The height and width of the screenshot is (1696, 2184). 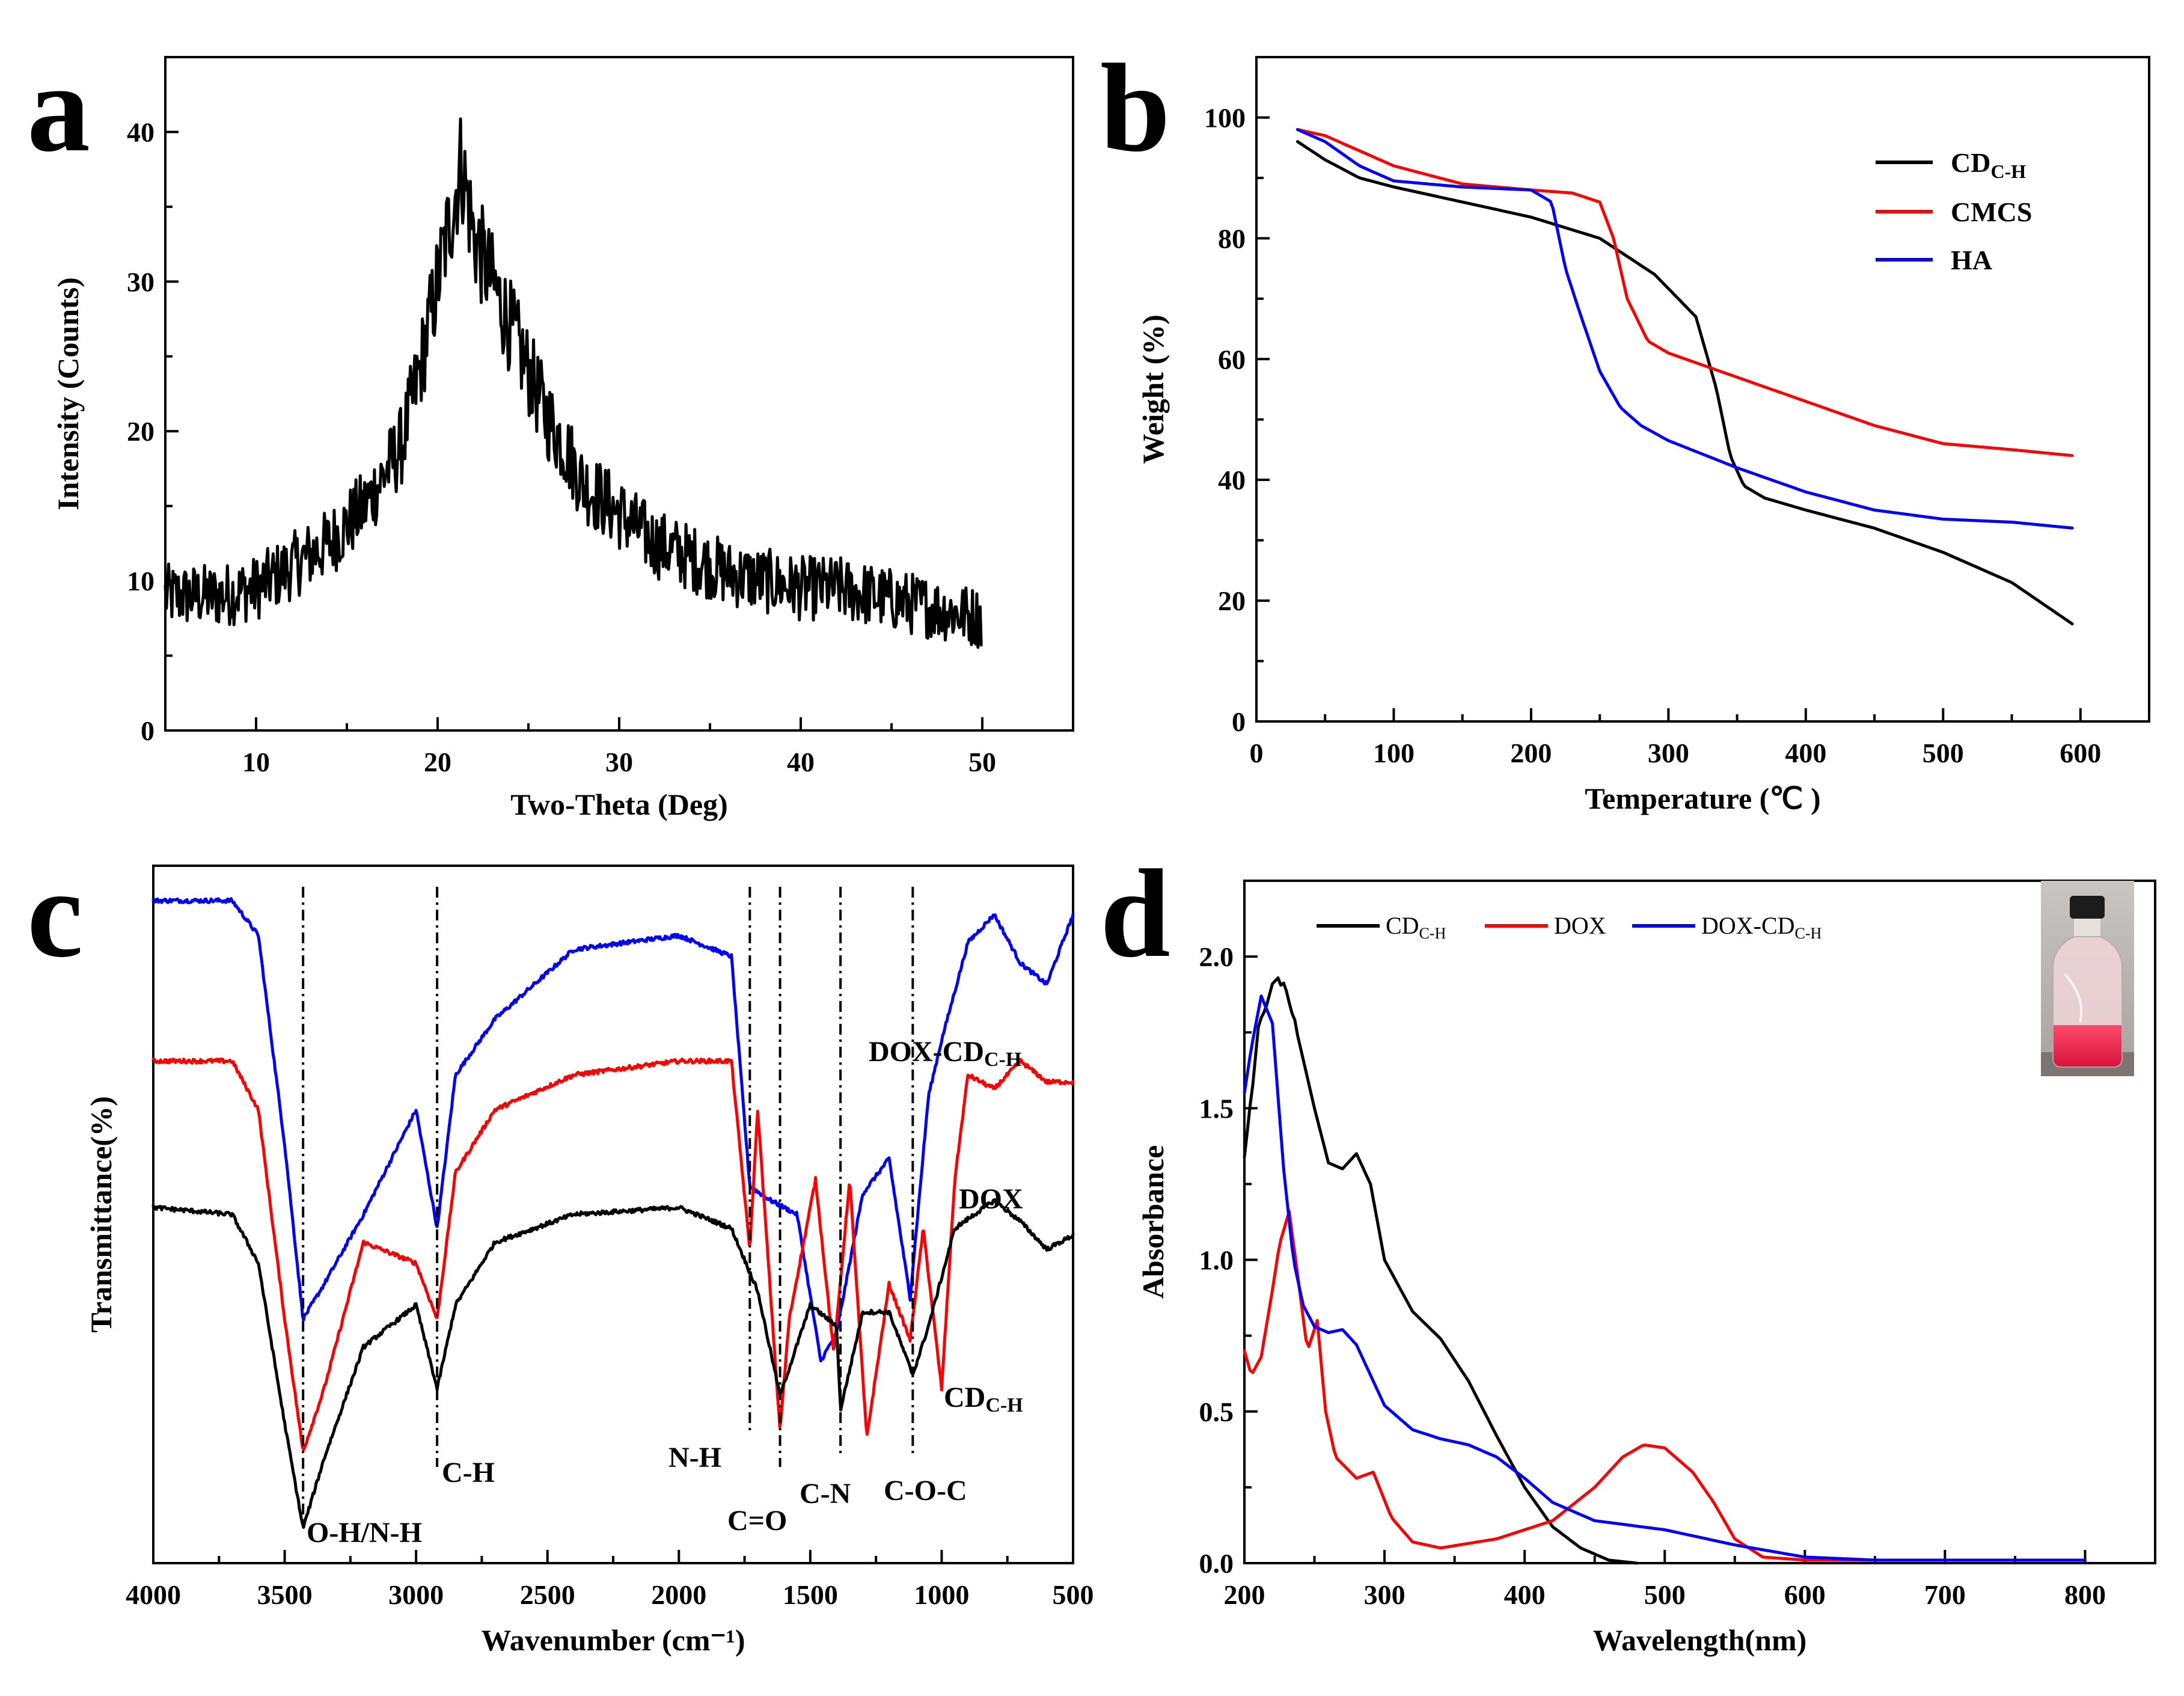 What do you see at coordinates (140, 581) in the screenshot?
I see `y-tick-label-a-10: 10` at bounding box center [140, 581].